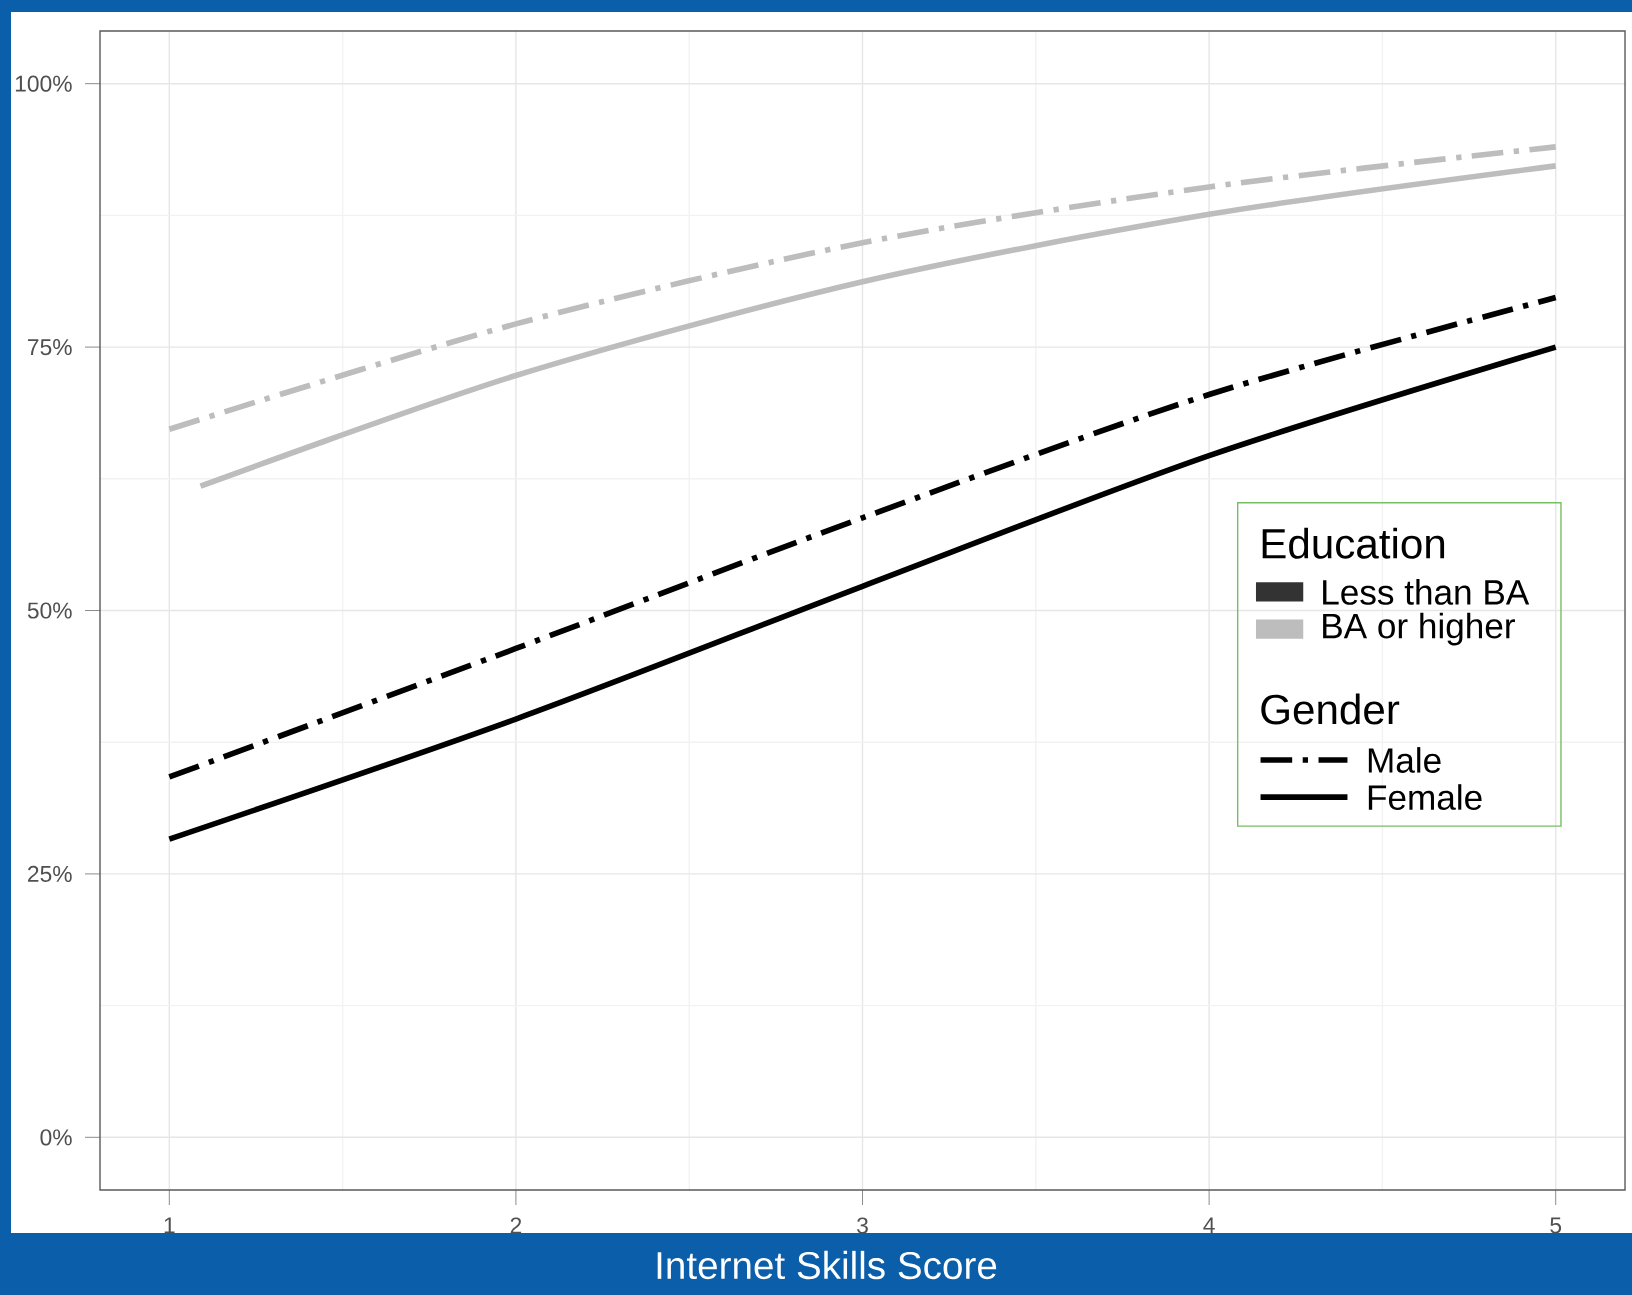 Image resolution: width=1632 pixels, height=1295 pixels. I want to click on annotation: BA or higher, so click(1419, 629).